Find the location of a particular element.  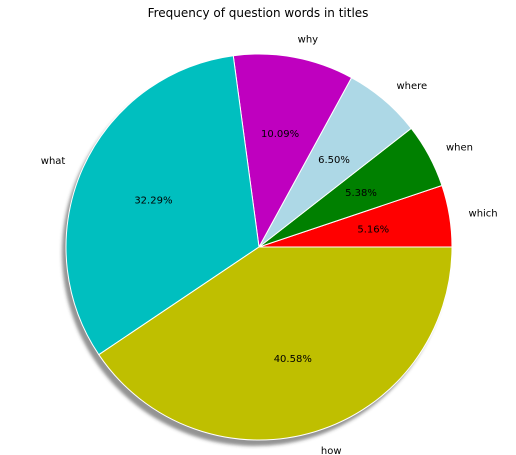

slice-label-what: what is located at coordinates (53, 161).